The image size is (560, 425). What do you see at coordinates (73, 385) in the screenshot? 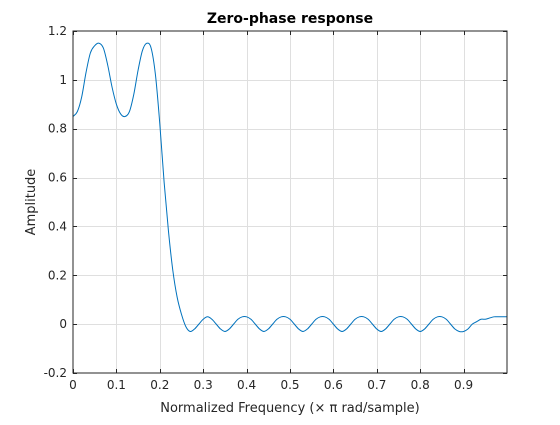
I see `x-tick-label: 0` at bounding box center [73, 385].